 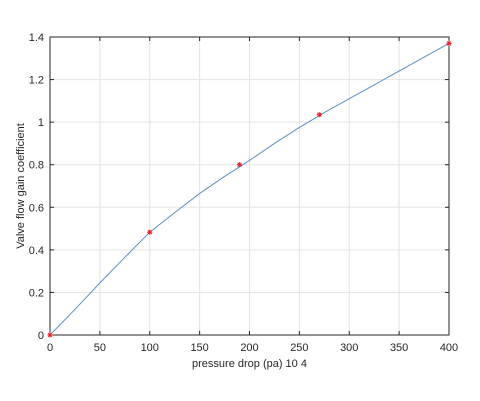 What do you see at coordinates (36, 251) in the screenshot?
I see `y-tick-label: 0.4` at bounding box center [36, 251].